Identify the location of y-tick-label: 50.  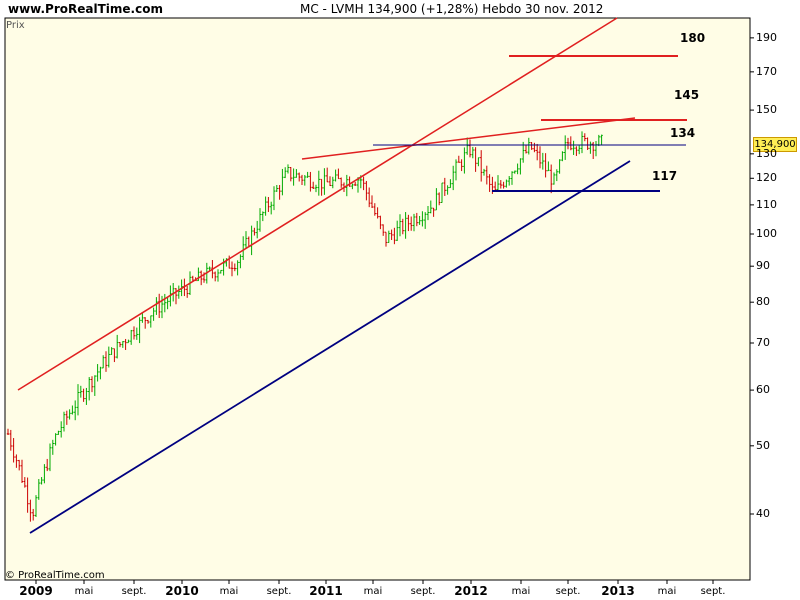
(763, 445).